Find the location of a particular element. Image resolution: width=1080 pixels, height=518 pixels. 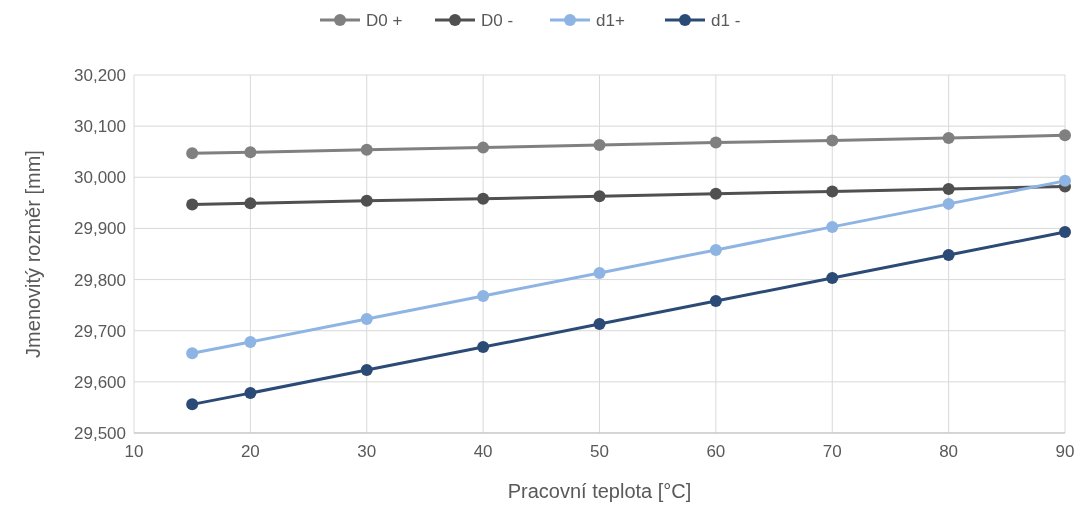

legend-label: d1+ is located at coordinates (610, 20).